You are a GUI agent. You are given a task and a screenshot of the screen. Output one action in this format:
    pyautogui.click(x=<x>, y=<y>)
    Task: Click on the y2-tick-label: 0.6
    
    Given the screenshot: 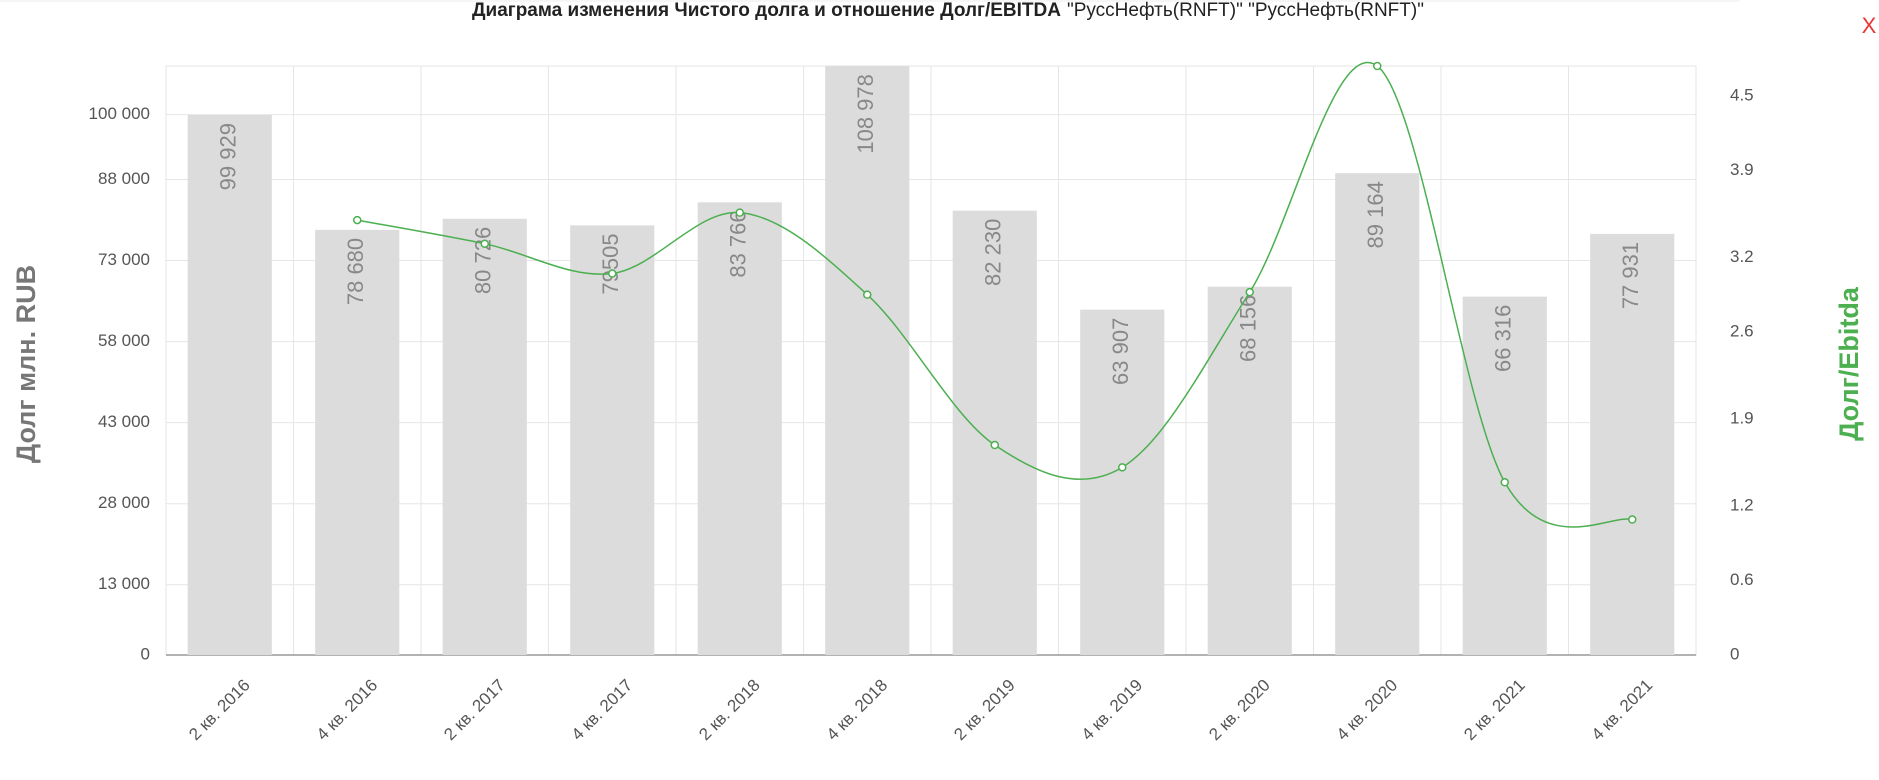 What is the action you would take?
    pyautogui.click(x=1742, y=579)
    